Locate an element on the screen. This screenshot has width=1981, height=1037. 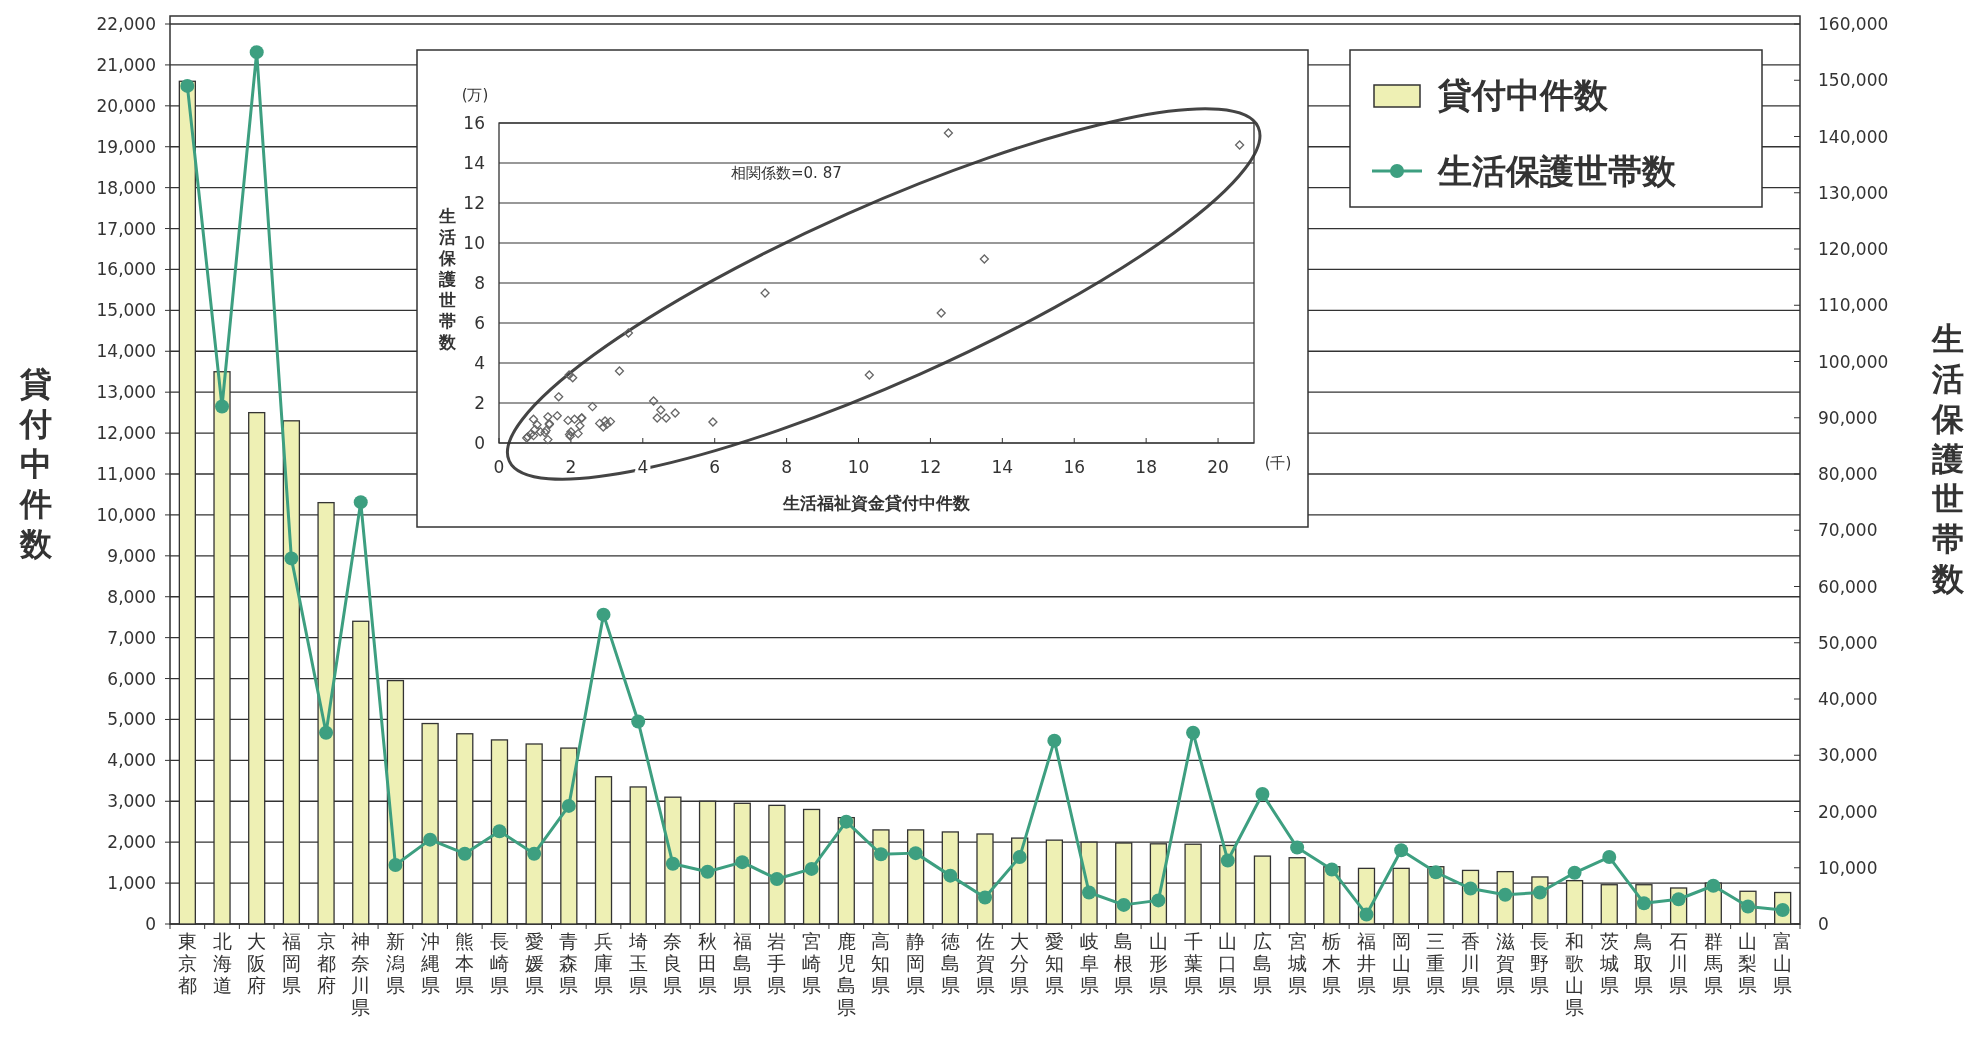
x-tick-label: 茨城県 is located at coordinates (1608, 963).